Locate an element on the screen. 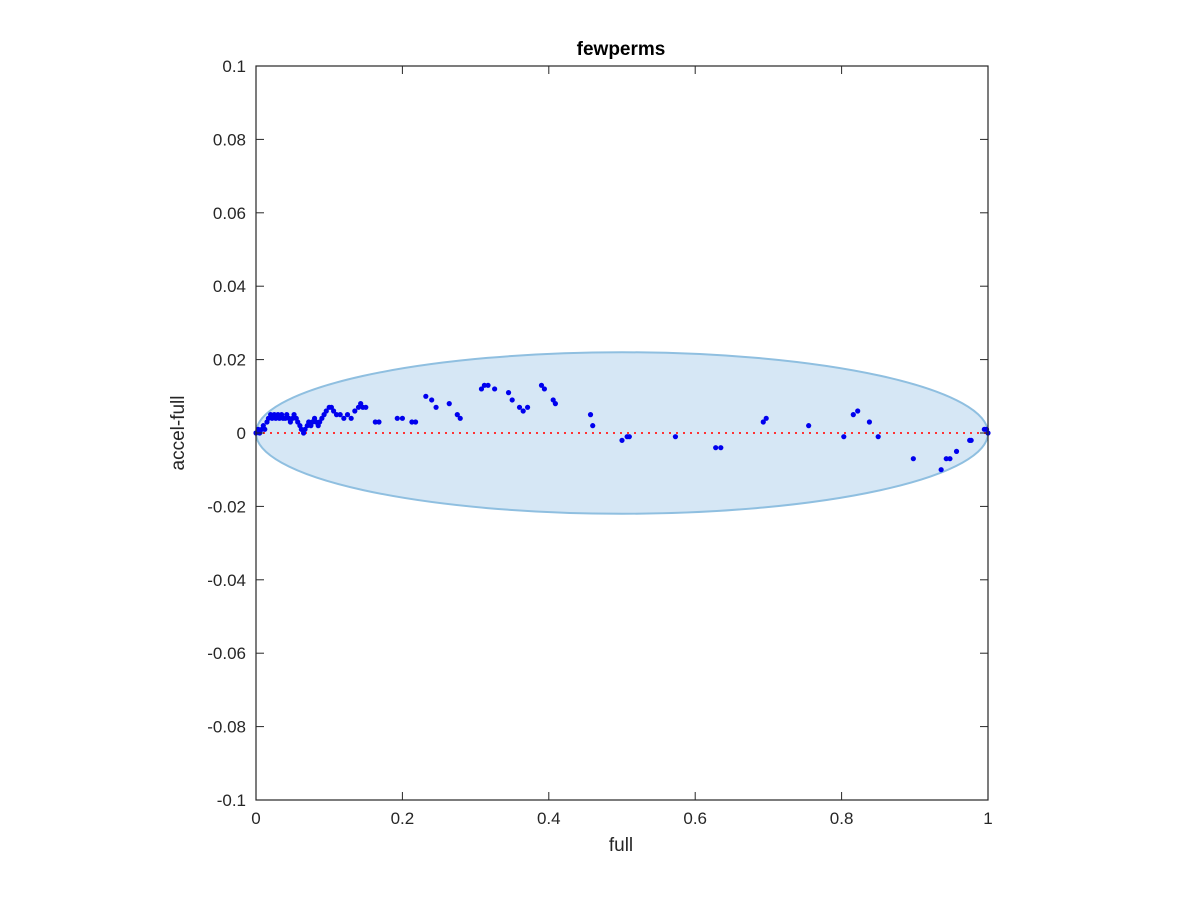 This screenshot has height=900, width=1200. x-axis-label: full is located at coordinates (621, 845).